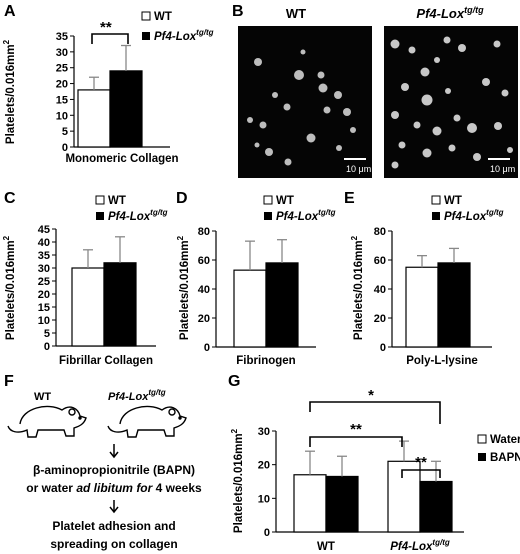 The image size is (520, 554). I want to click on legend-c: WT Pf4-Loxtg/tg, so click(131, 209).